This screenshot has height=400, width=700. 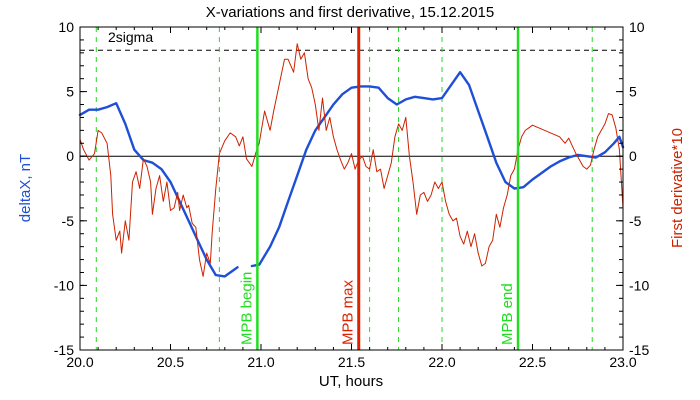 What do you see at coordinates (639, 285) in the screenshot?
I see `y-tick-label-right: -10` at bounding box center [639, 285].